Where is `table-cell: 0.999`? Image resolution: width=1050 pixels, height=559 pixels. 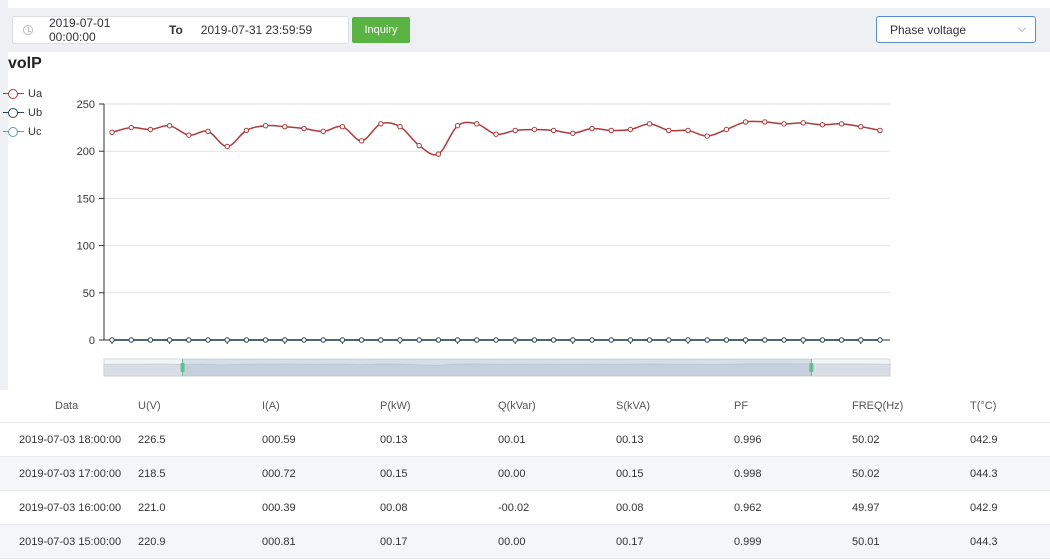 table-cell: 0.999 is located at coordinates (748, 541).